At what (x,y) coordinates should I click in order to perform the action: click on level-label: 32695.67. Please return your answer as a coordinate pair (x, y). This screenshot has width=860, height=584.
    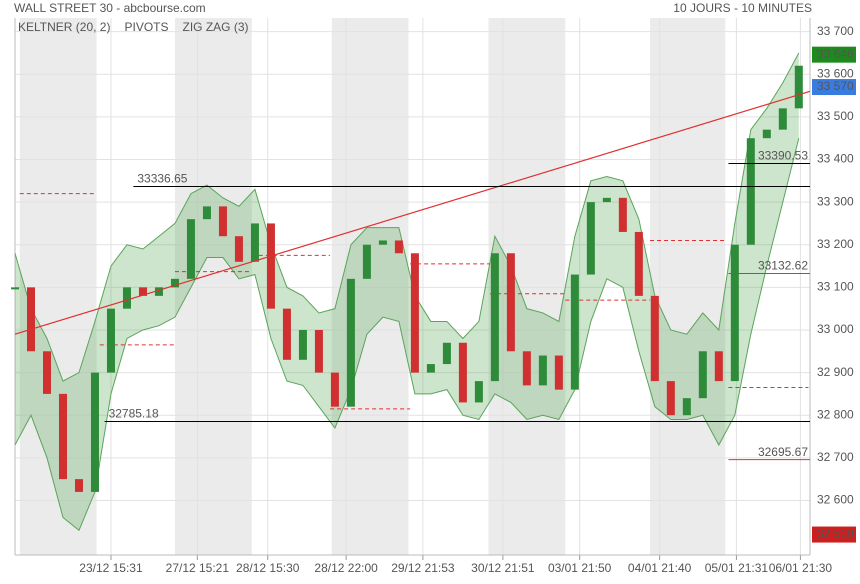
    Looking at the image, I should click on (783, 452).